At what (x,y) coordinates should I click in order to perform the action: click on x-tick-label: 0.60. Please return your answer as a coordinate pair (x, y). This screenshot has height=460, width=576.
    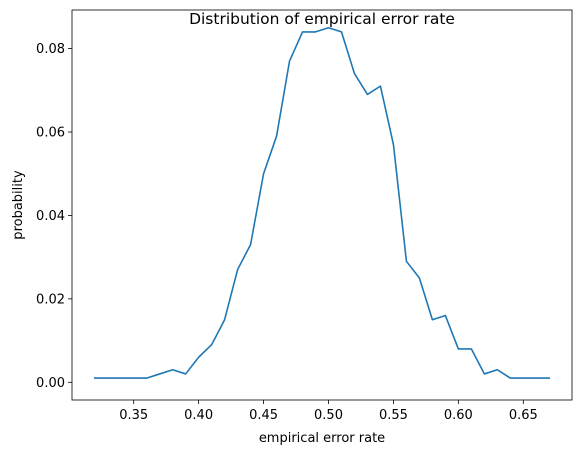
    Looking at the image, I should click on (458, 415).